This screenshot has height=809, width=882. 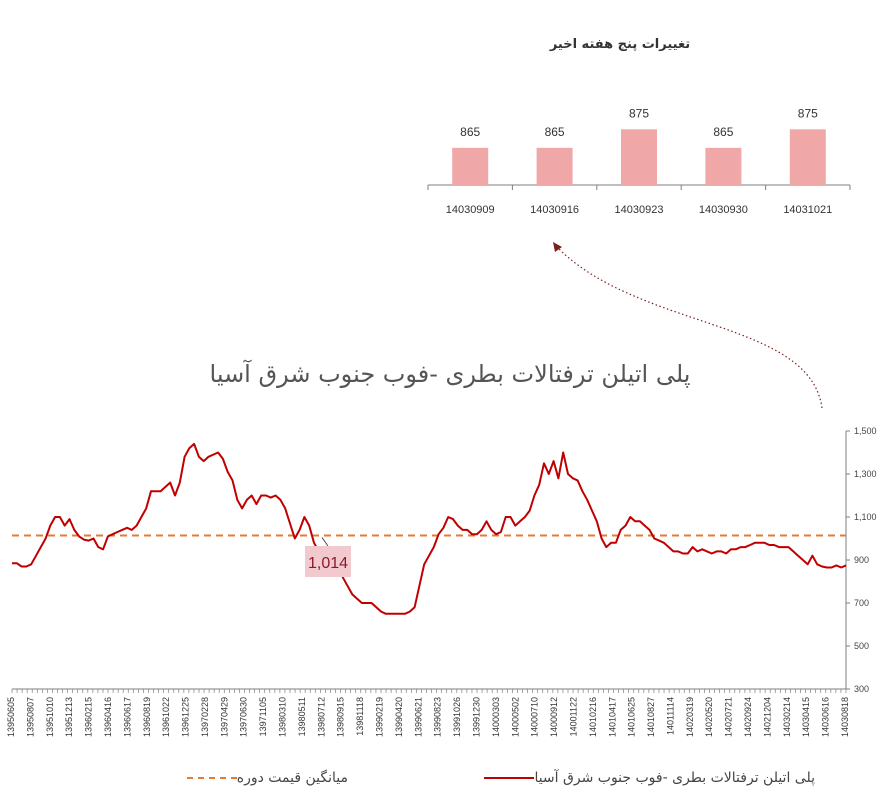 I want to click on legend-item-average: میانگین قیمت دوره, so click(x=228, y=778).